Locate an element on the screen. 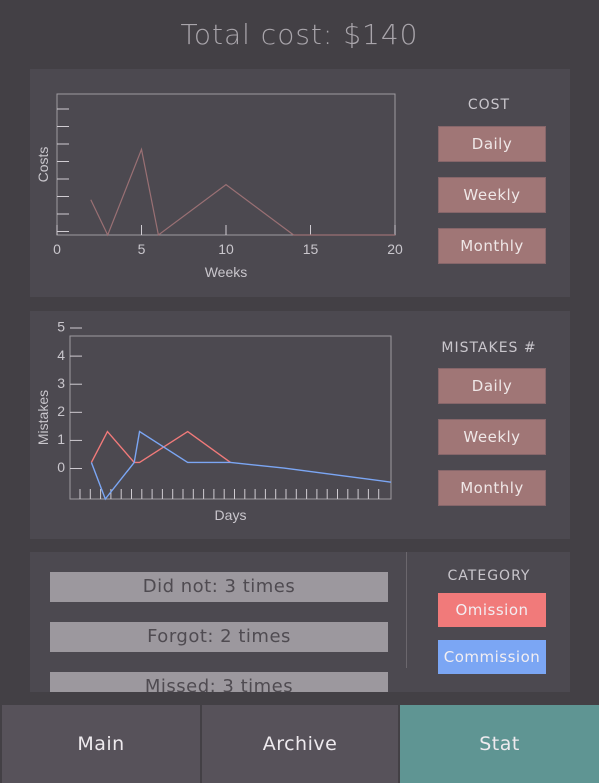 The image size is (599, 783). omission-button: Omission is located at coordinates (492, 610).